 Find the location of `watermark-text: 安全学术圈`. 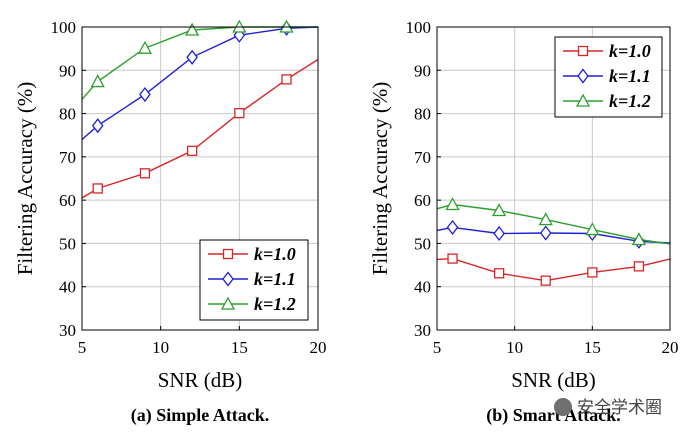

watermark-text: 安全学术圈 is located at coordinates (619, 408).